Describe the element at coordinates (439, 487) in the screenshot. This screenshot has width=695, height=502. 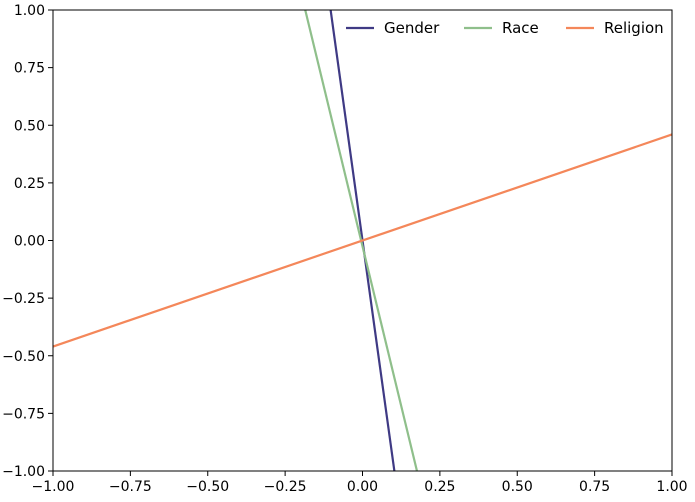
I see `x-tick-label: 0.25` at that location.